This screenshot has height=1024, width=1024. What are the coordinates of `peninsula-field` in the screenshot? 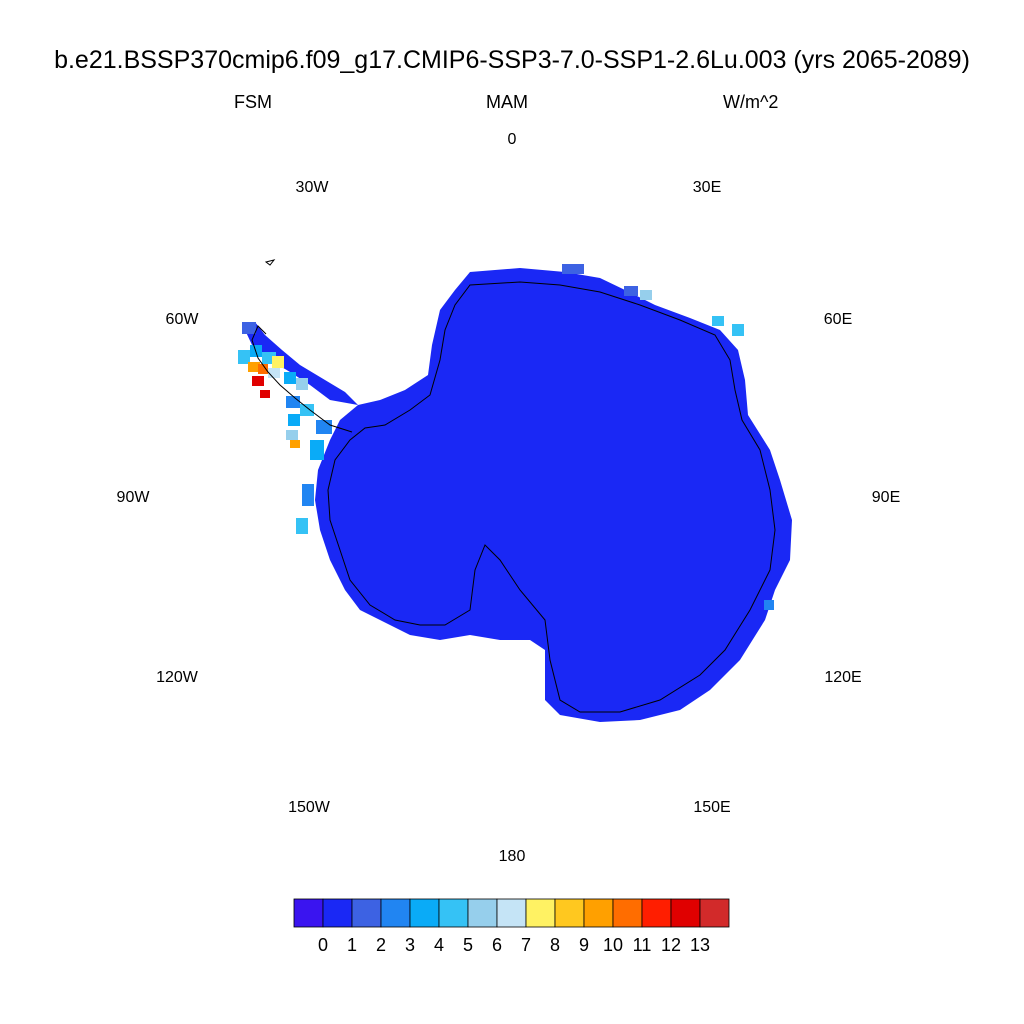 It's located at (301, 363).